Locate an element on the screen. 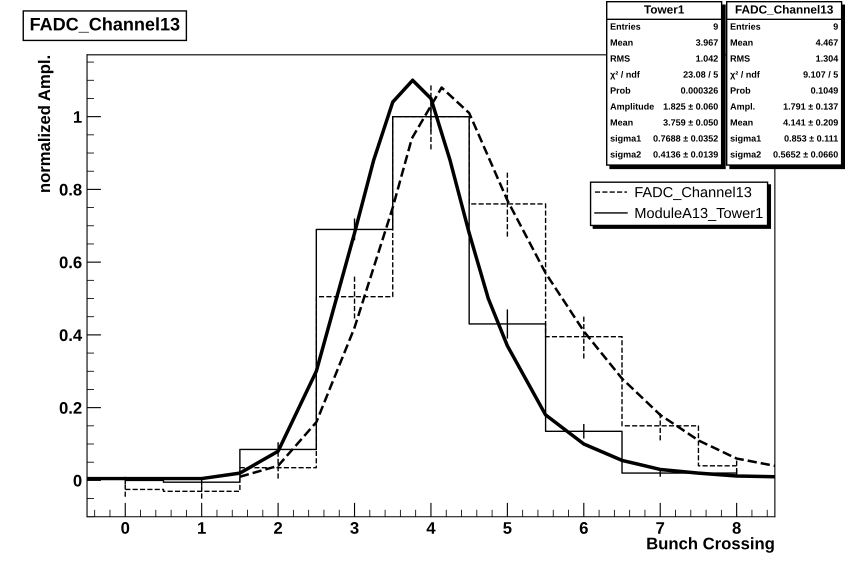  text: 4.141 ± 0.209 is located at coordinates (810, 122).